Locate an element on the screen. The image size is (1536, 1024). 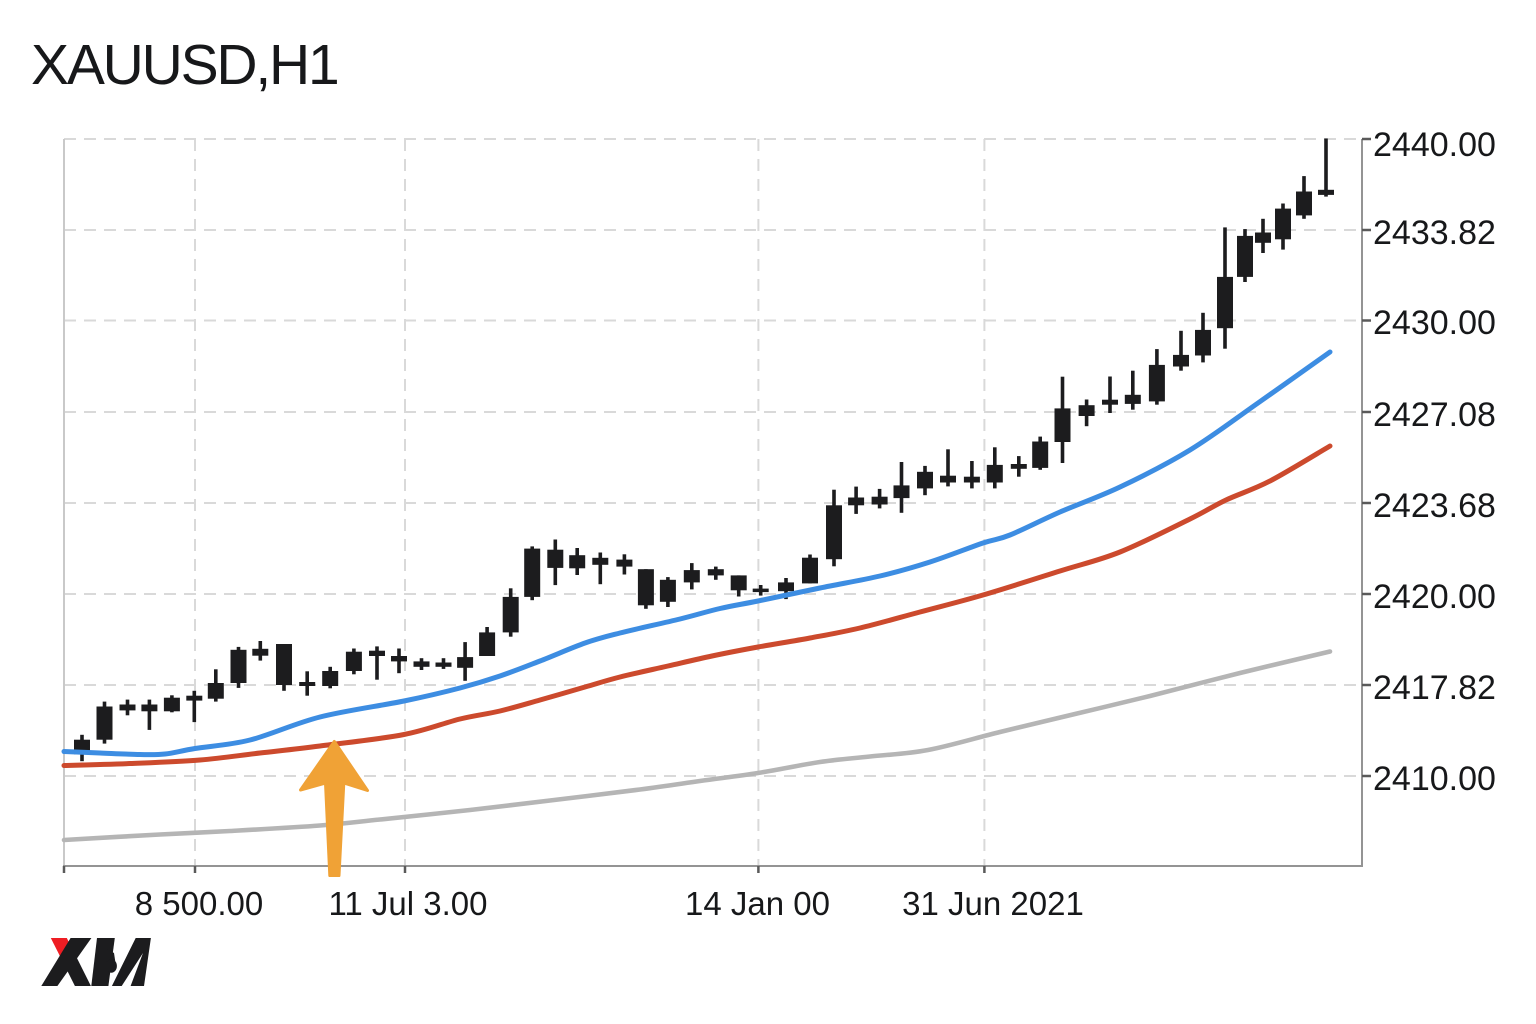
svg-text: 2420.00 is located at coordinates (1434, 597).